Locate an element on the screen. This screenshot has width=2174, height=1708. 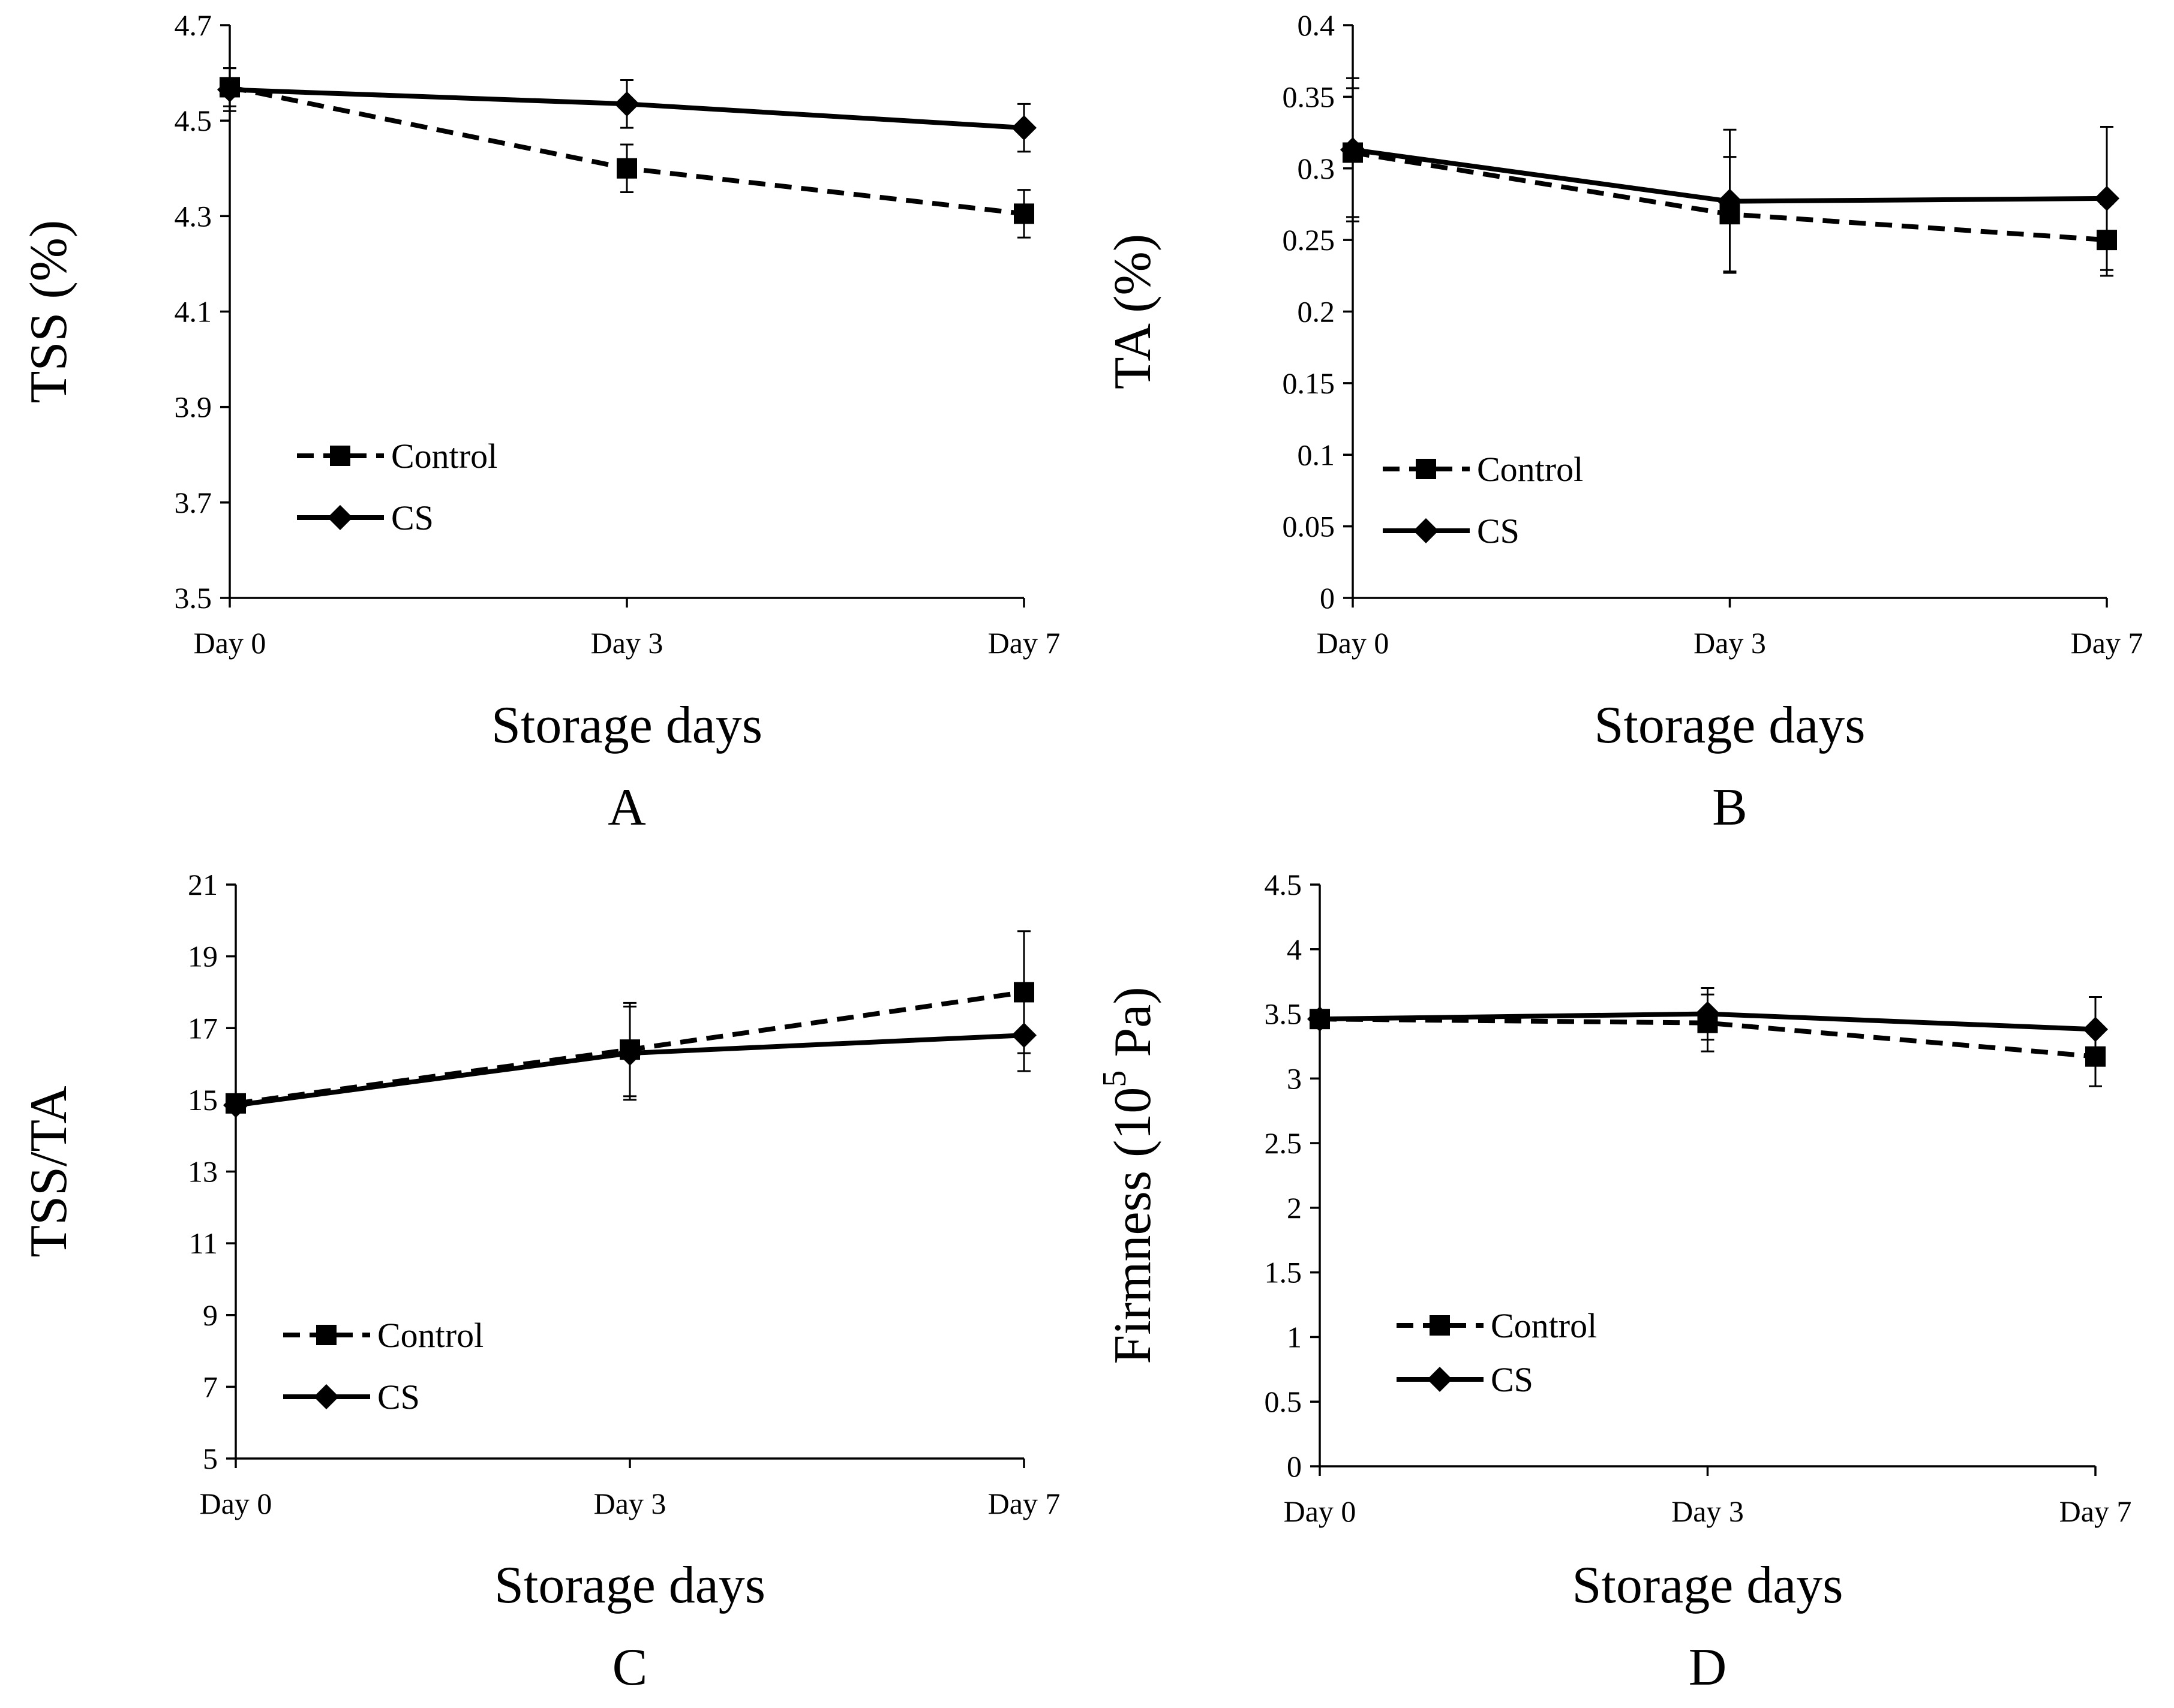
y-tick-label: 0.2 is located at coordinates (1316, 312).